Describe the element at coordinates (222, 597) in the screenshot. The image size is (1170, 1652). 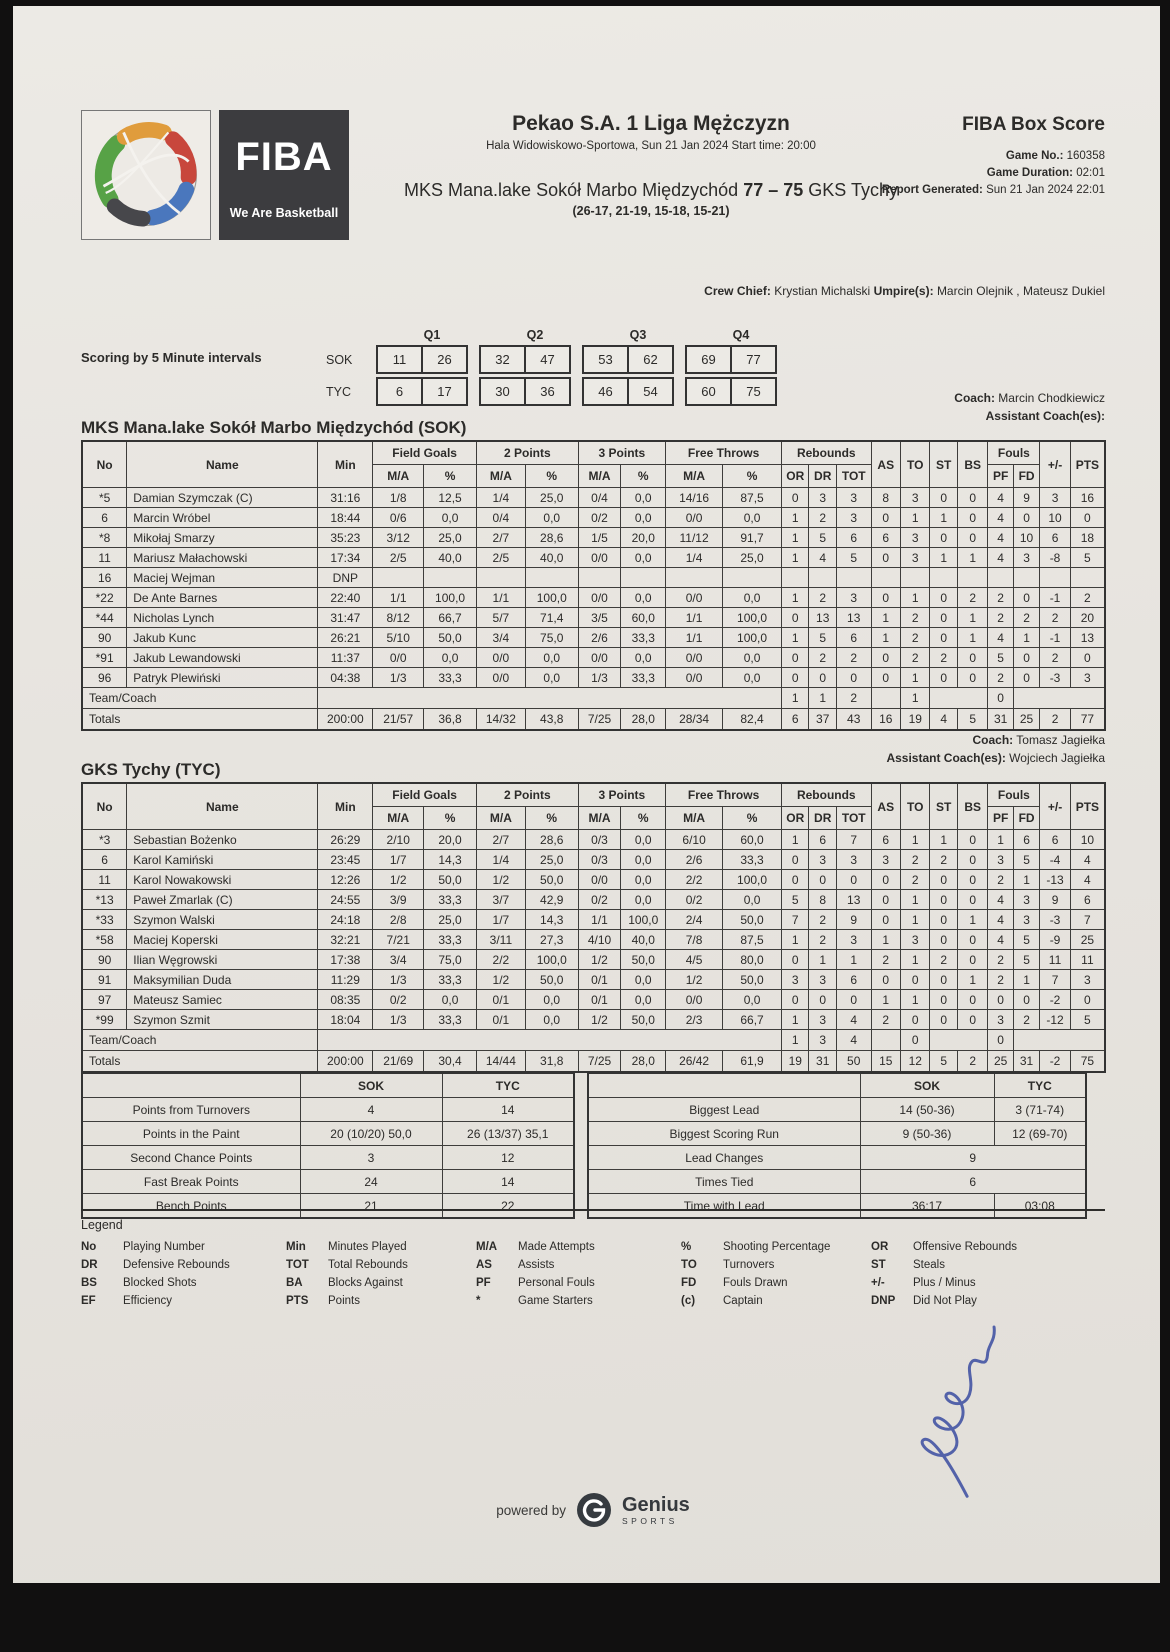
I see `player-name: De Ante Barnes` at that location.